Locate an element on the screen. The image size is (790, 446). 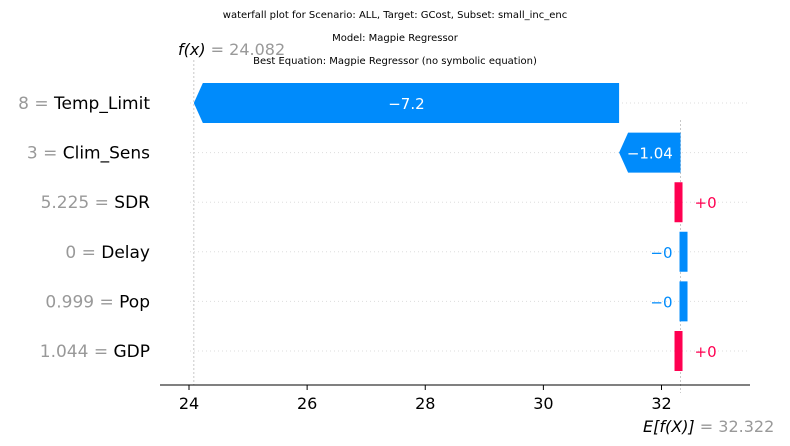
feature-value: 8 = is located at coordinates (36, 104).